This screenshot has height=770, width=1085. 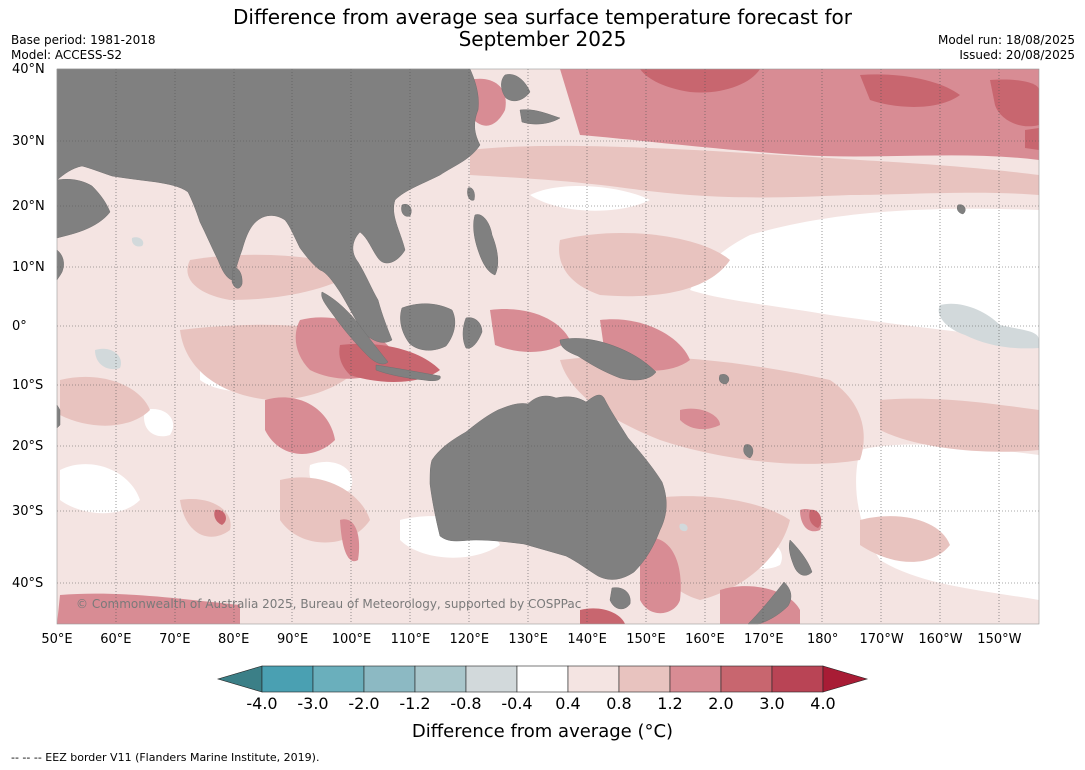 What do you see at coordinates (881, 639) in the screenshot?
I see `longitude-label: 170°W` at bounding box center [881, 639].